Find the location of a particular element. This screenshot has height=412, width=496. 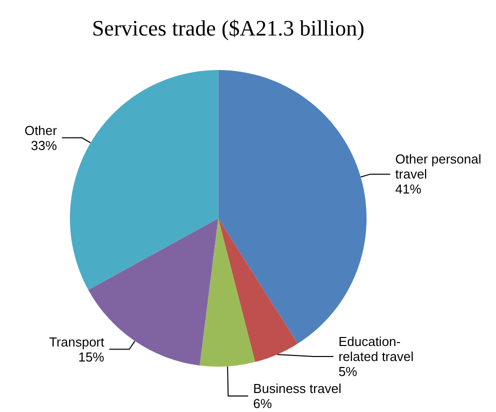

slice-label: Business travel is located at coordinates (297, 388).